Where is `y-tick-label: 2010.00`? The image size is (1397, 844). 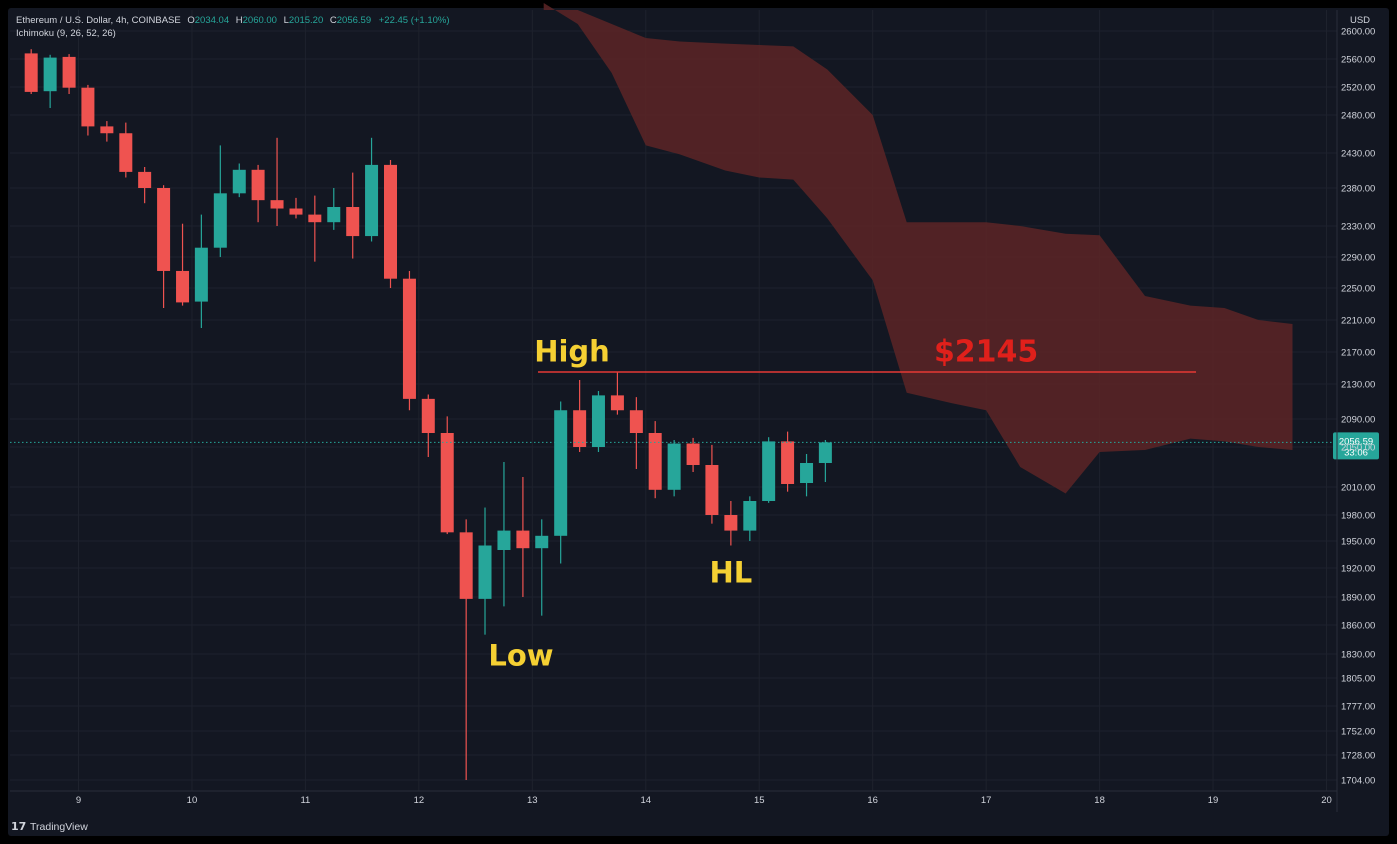
y-tick-label: 2010.00 is located at coordinates (1358, 488).